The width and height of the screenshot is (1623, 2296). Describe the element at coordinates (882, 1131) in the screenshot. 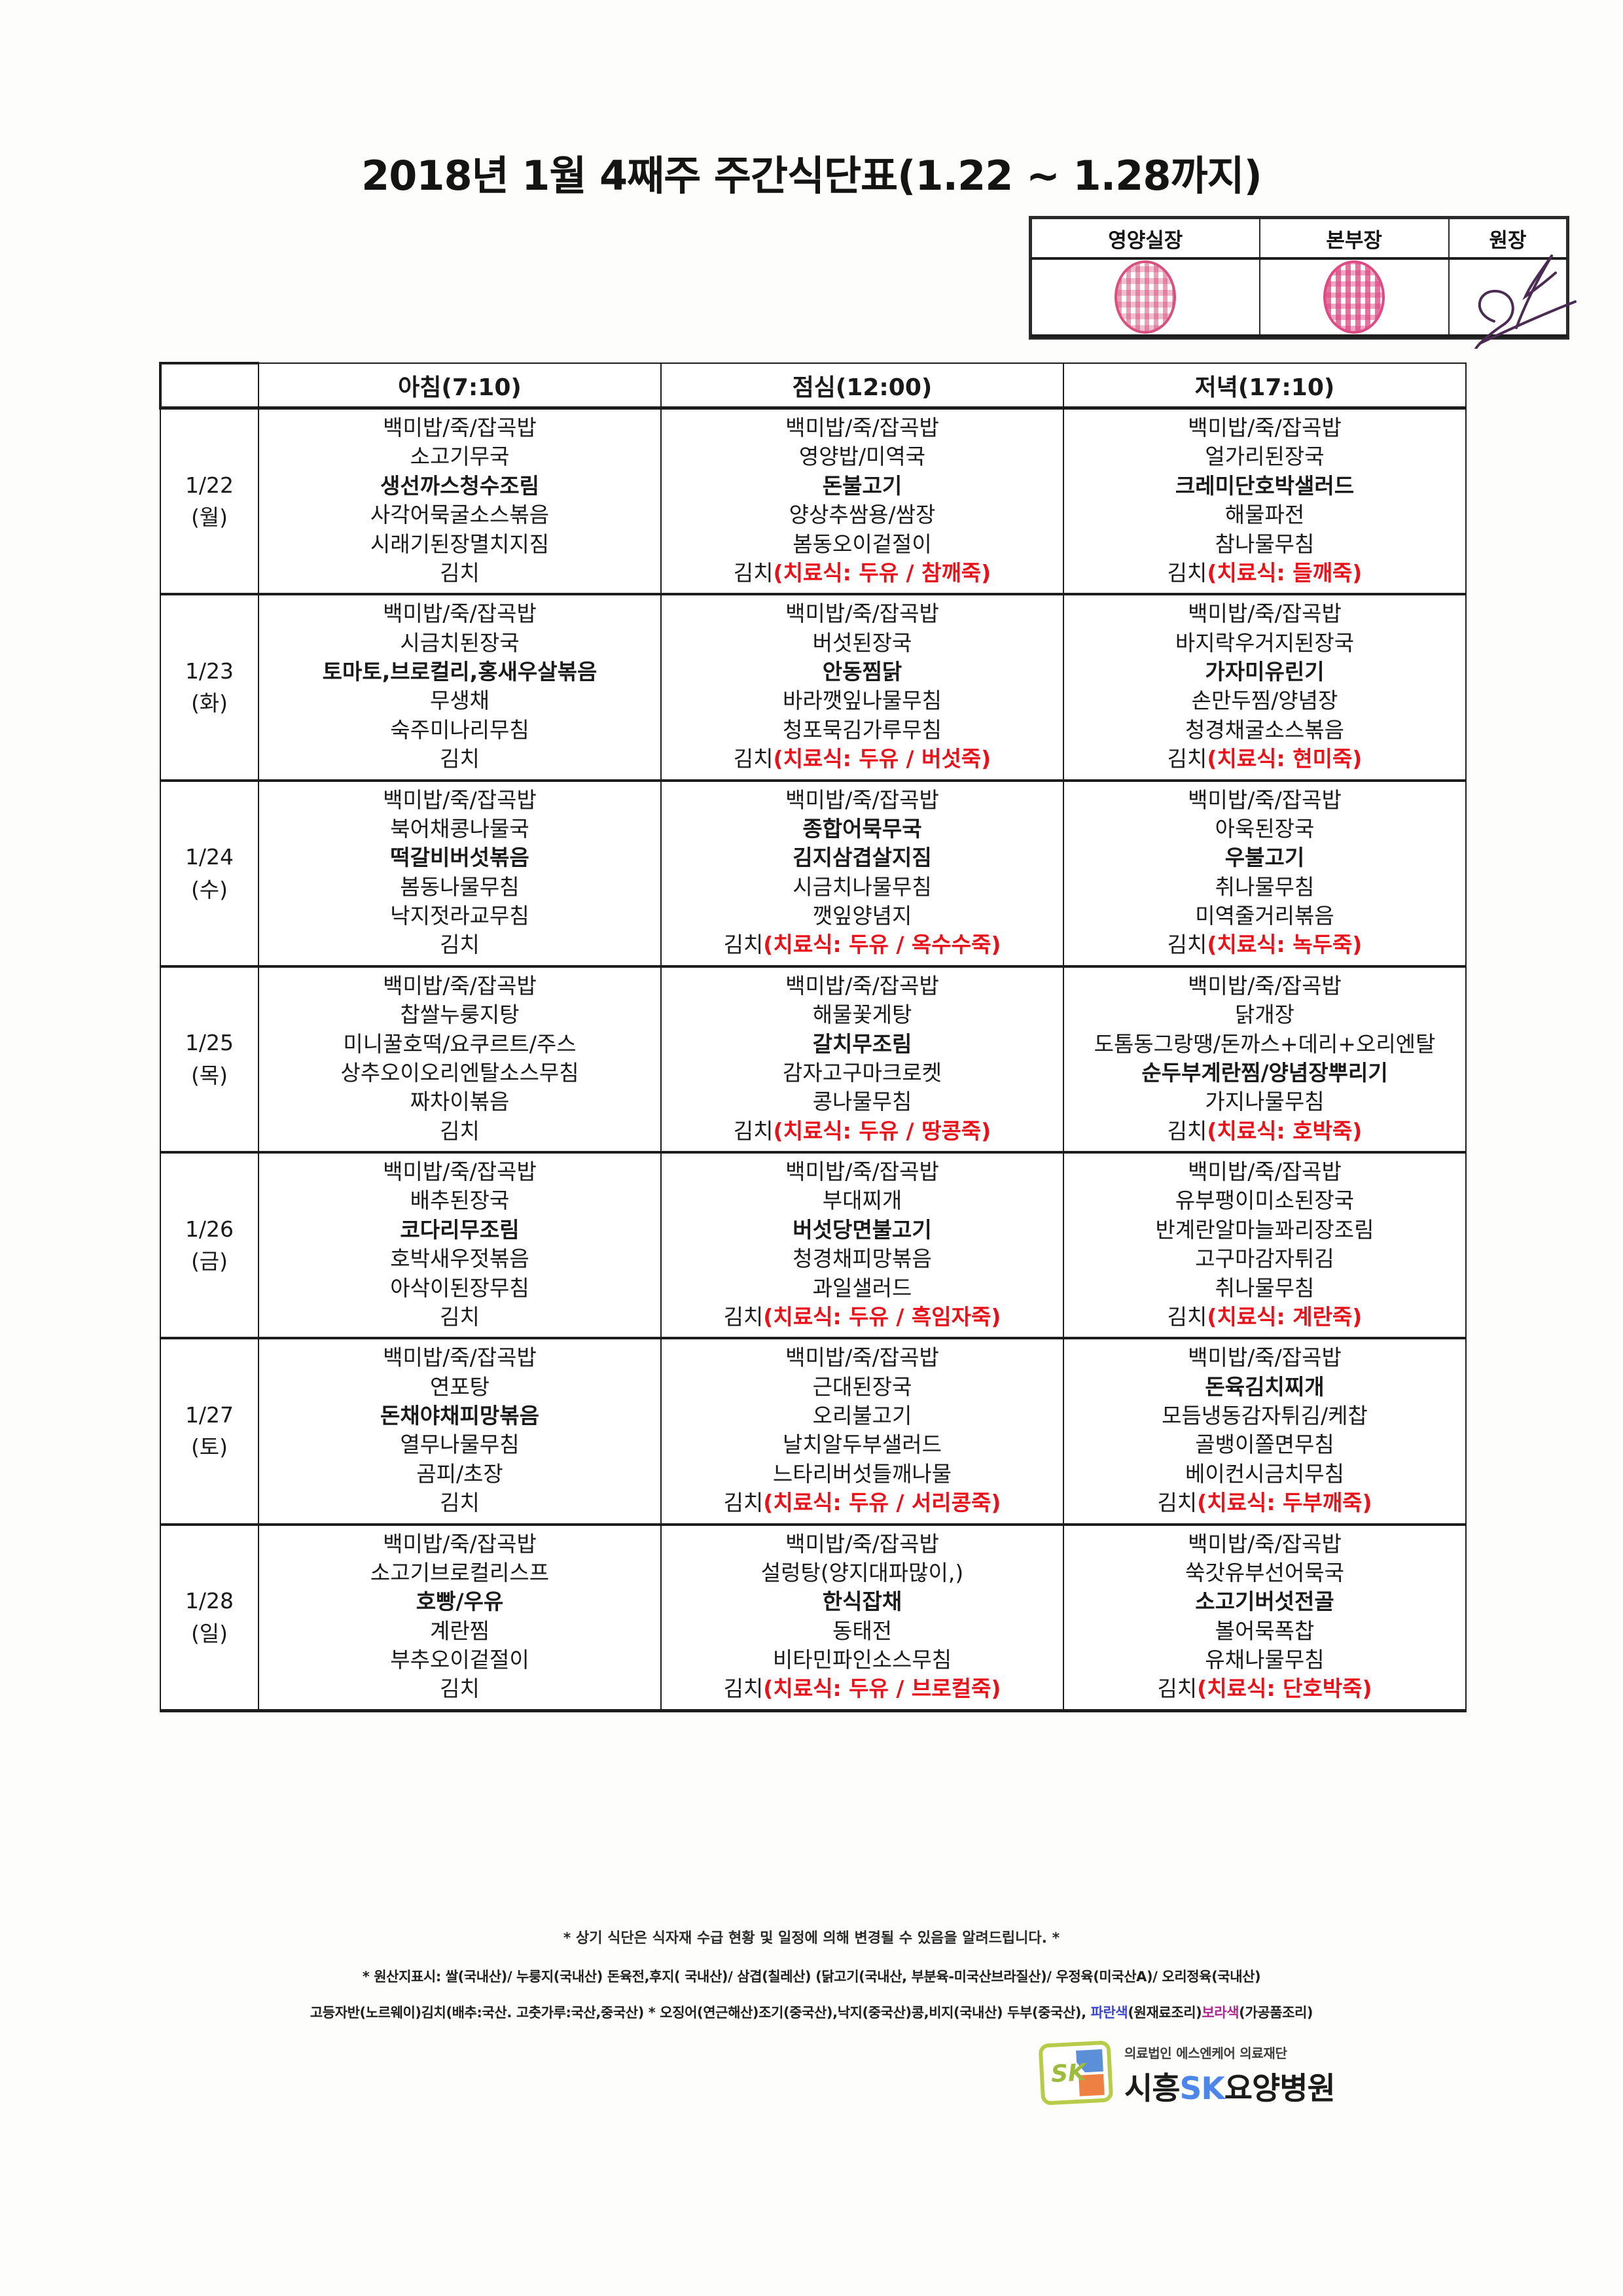

I see `therapeutic-diet-note: (치료식: 두유 / 땅콩죽)` at that location.